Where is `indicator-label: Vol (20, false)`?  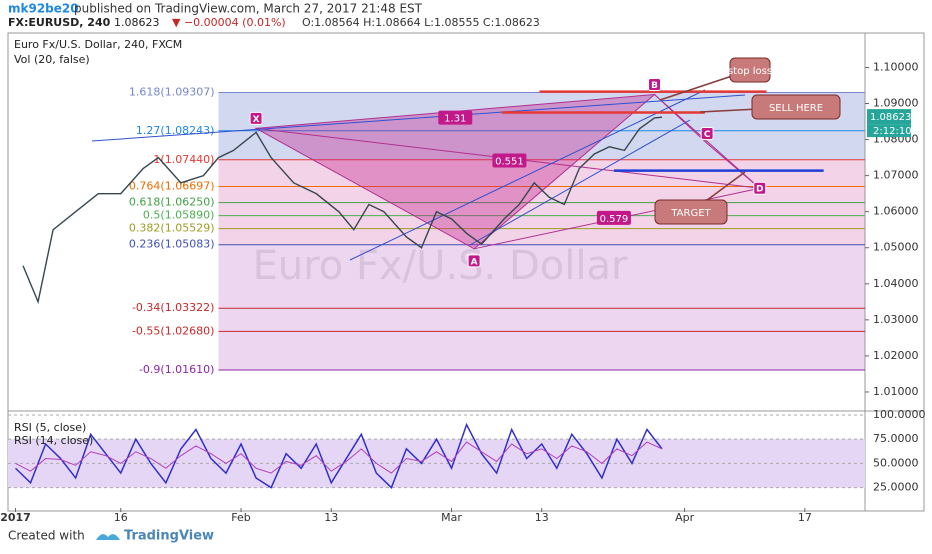 indicator-label: Vol (20, false) is located at coordinates (52, 59).